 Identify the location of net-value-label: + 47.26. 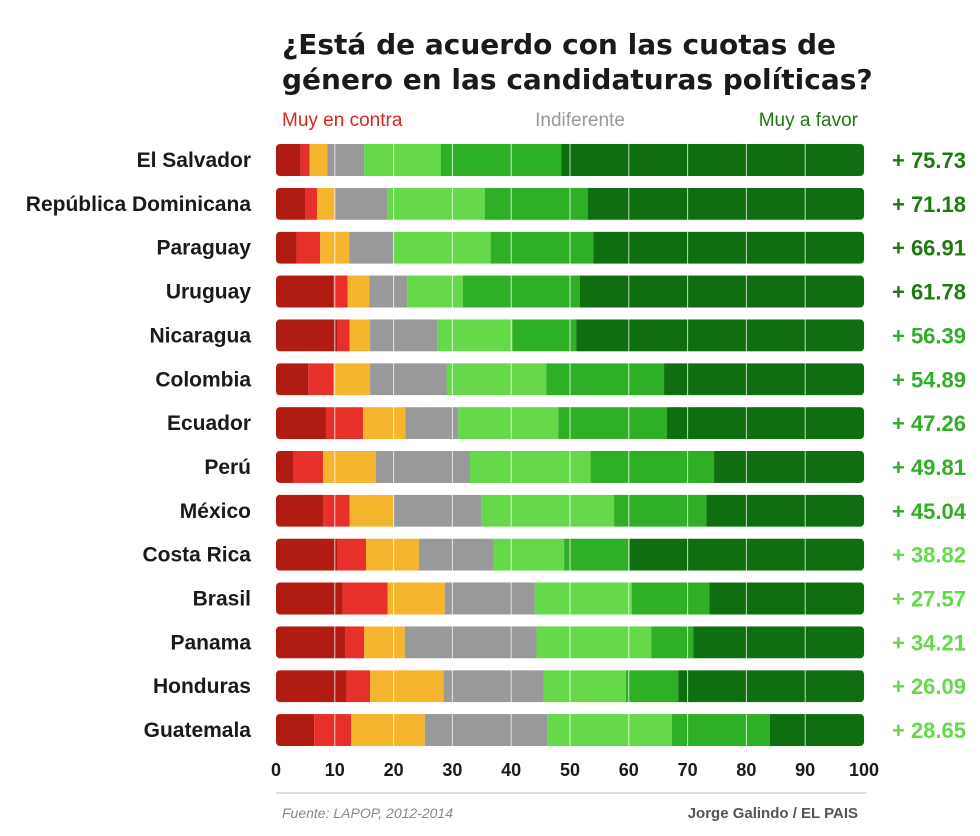
(929, 423).